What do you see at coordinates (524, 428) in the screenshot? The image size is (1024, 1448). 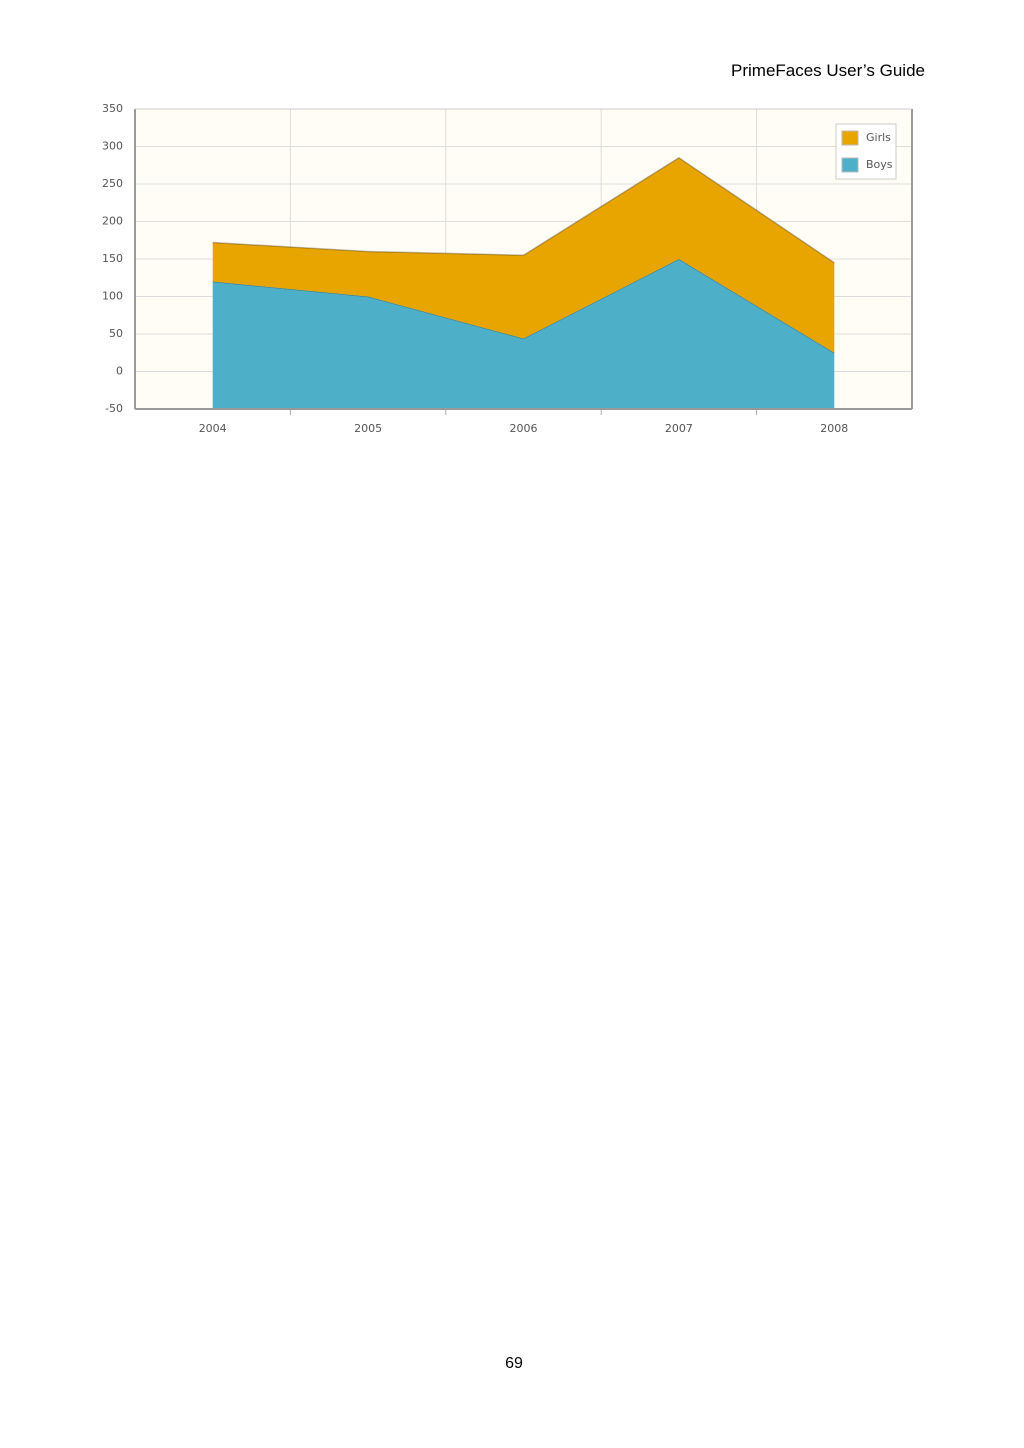 I see `x-tick-label: 2006` at bounding box center [524, 428].